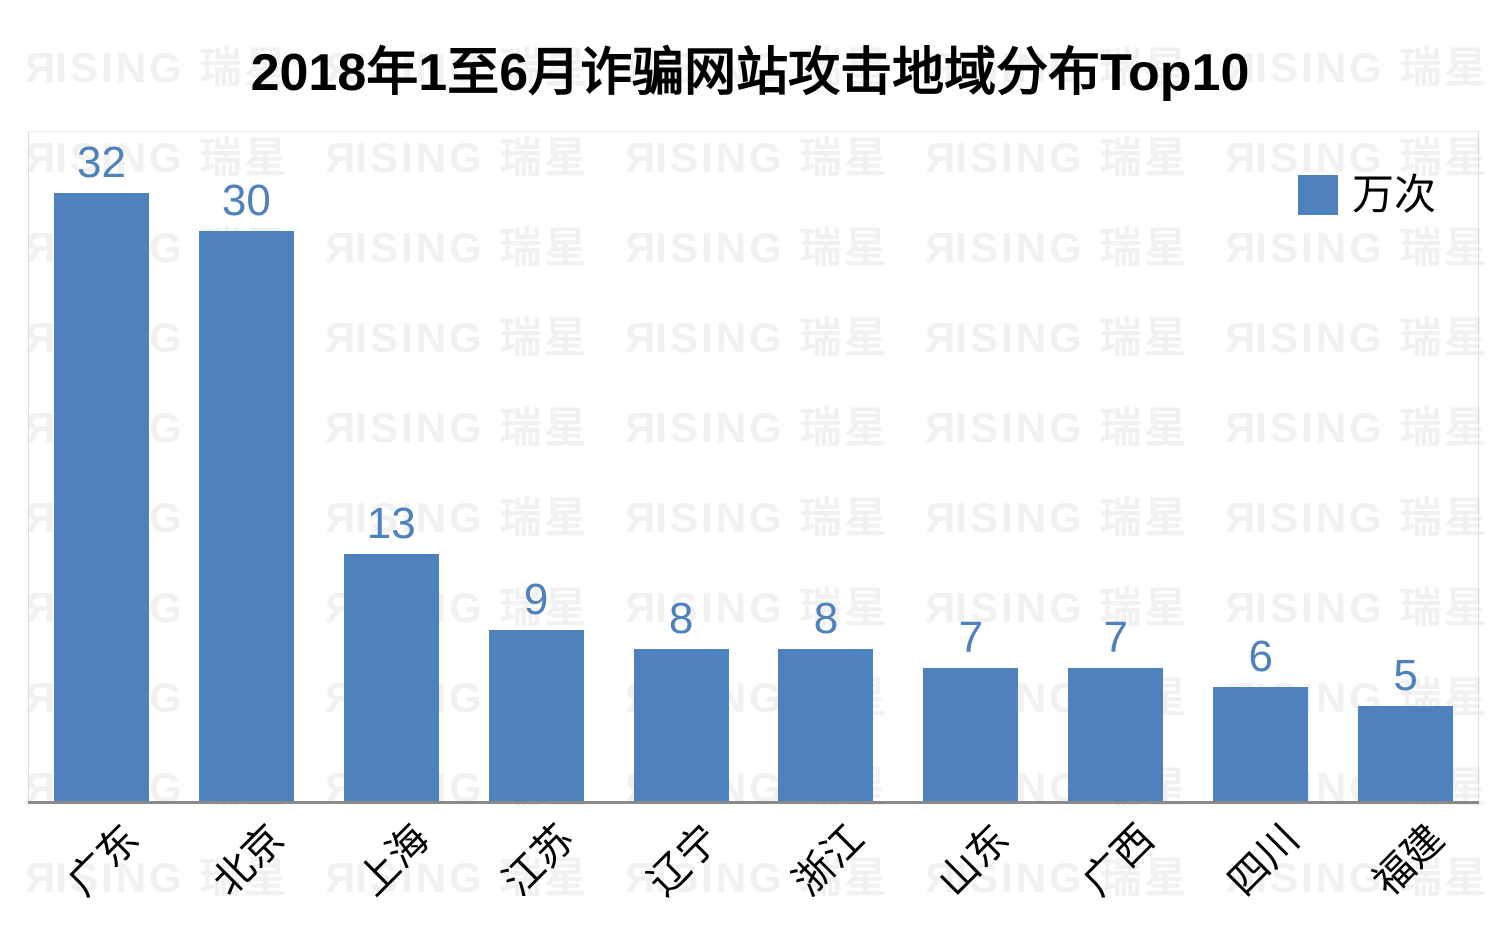 The width and height of the screenshot is (1500, 938). Describe the element at coordinates (1317, 195) in the screenshot. I see `legend-swatch` at that location.